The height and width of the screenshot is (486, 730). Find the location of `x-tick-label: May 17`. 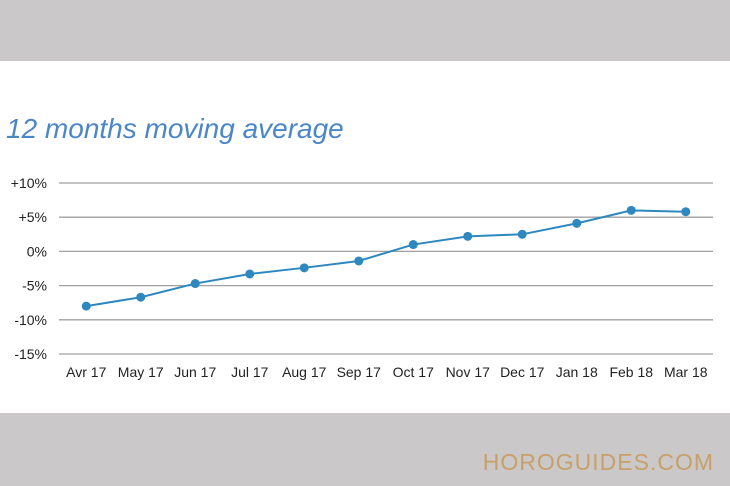

x-tick-label: May 17 is located at coordinates (141, 372).